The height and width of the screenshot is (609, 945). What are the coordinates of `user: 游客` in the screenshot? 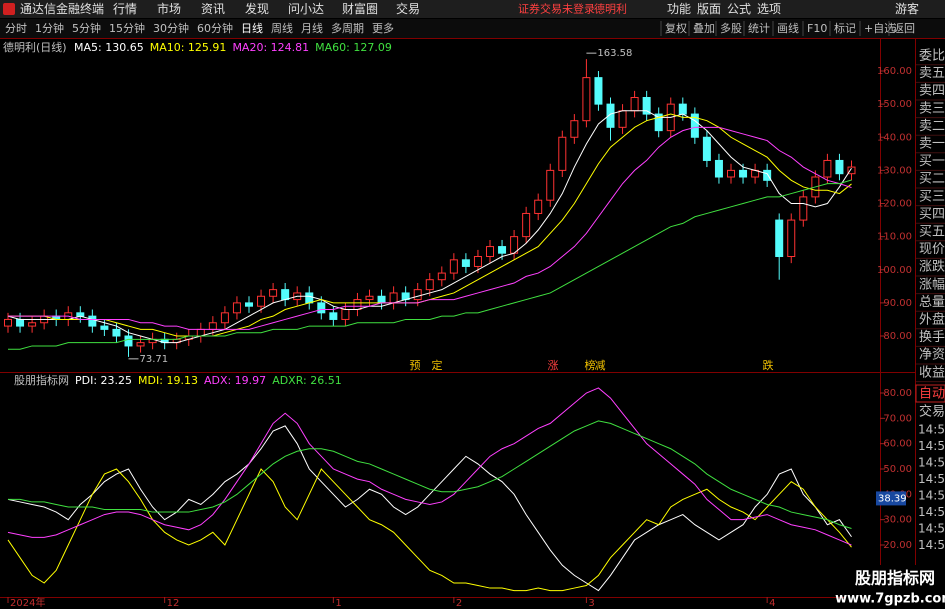 It's located at (907, 8).